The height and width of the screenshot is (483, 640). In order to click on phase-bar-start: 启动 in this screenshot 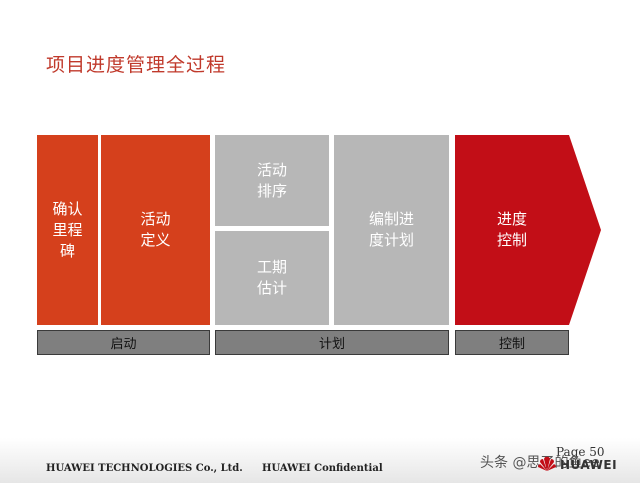, I will do `click(123, 342)`.